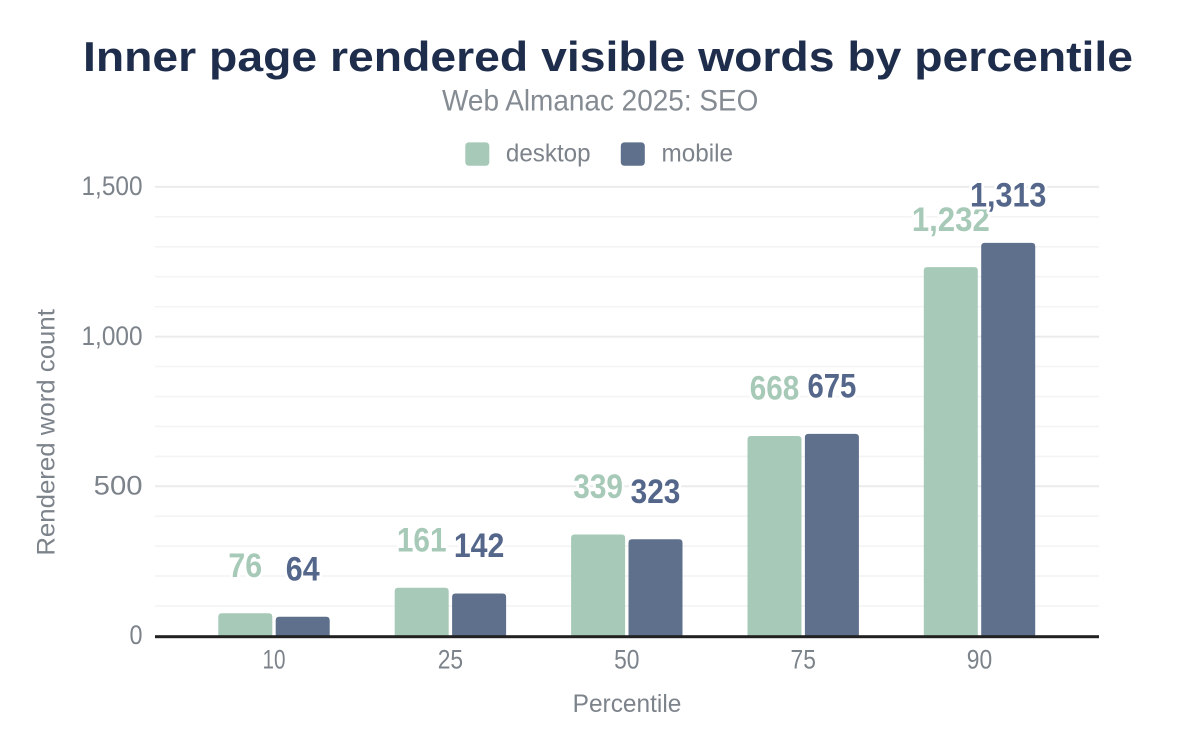 Image resolution: width=1200 pixels, height=742 pixels. Describe the element at coordinates (951, 218) in the screenshot. I see `svg-text: 1,232` at that location.